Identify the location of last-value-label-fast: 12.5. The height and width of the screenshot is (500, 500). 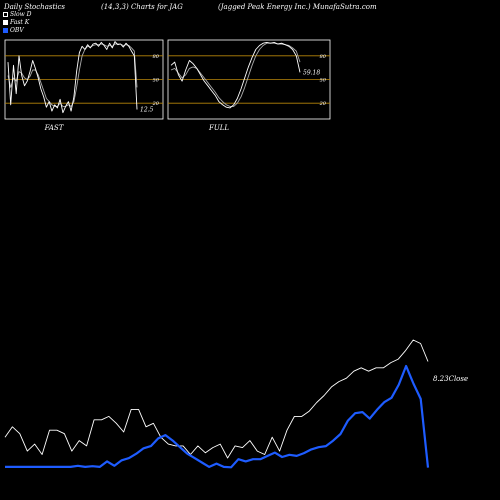
(147, 110).